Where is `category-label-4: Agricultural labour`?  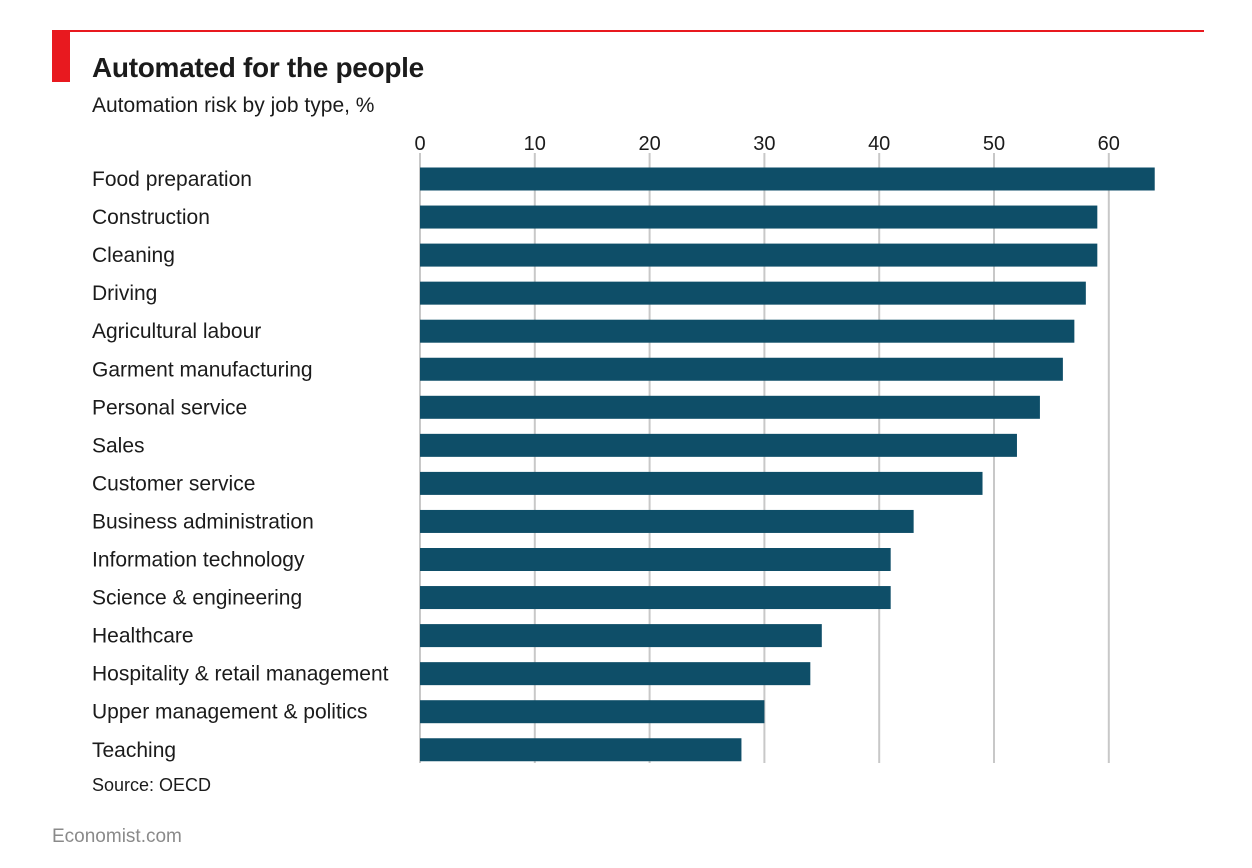 category-label-4: Agricultural labour is located at coordinates (176, 331).